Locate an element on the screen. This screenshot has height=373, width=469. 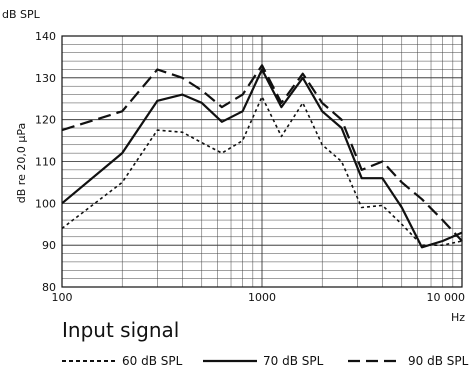
legend-item-60db: 60 dB SPL is located at coordinates (122, 361).